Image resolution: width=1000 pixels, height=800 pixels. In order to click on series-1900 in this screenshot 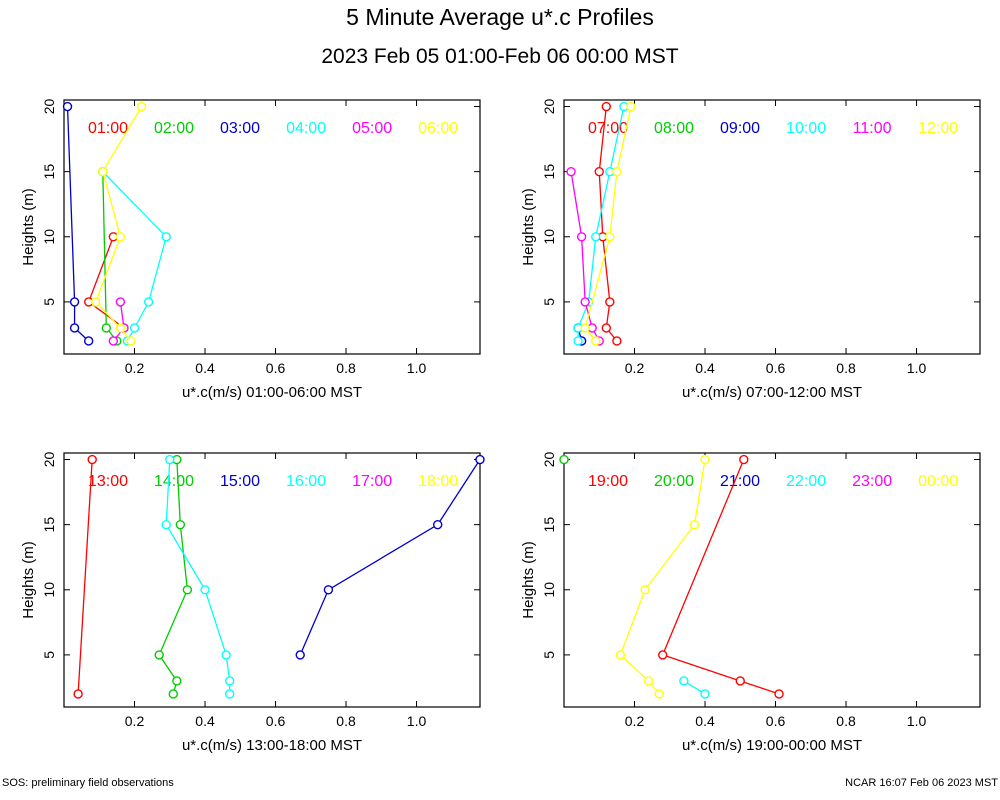, I will do `click(721, 576)`.